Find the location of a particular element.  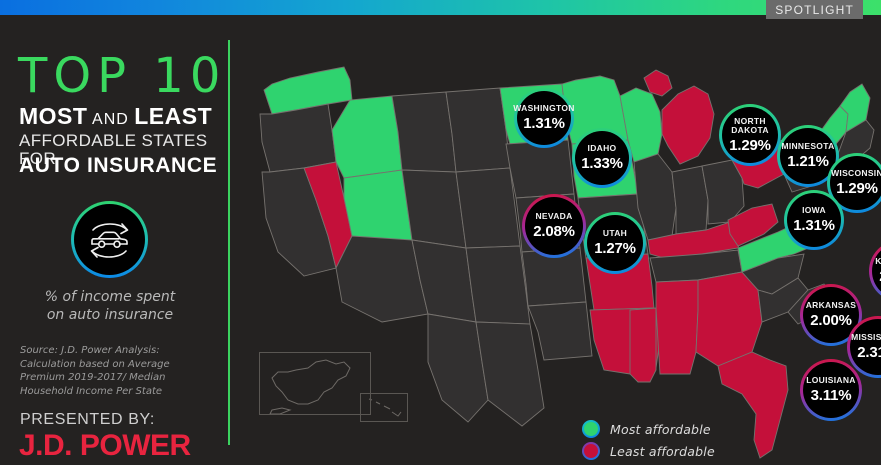

title-least: LEAST is located at coordinates (173, 116).